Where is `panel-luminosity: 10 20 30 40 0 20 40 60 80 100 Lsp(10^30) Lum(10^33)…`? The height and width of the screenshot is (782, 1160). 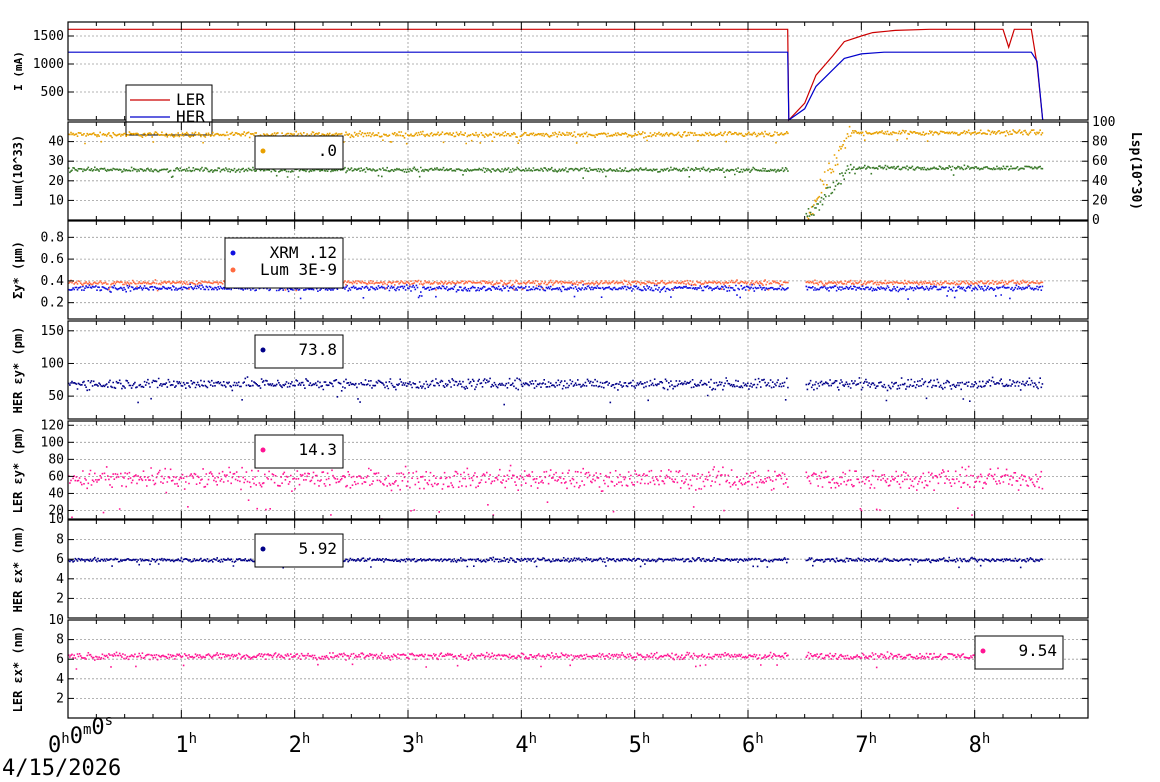 panel-luminosity: 10 20 30 40 0 20 40 60 80 100 Lsp(10^30) Lum(10^33)… is located at coordinates (577, 171).